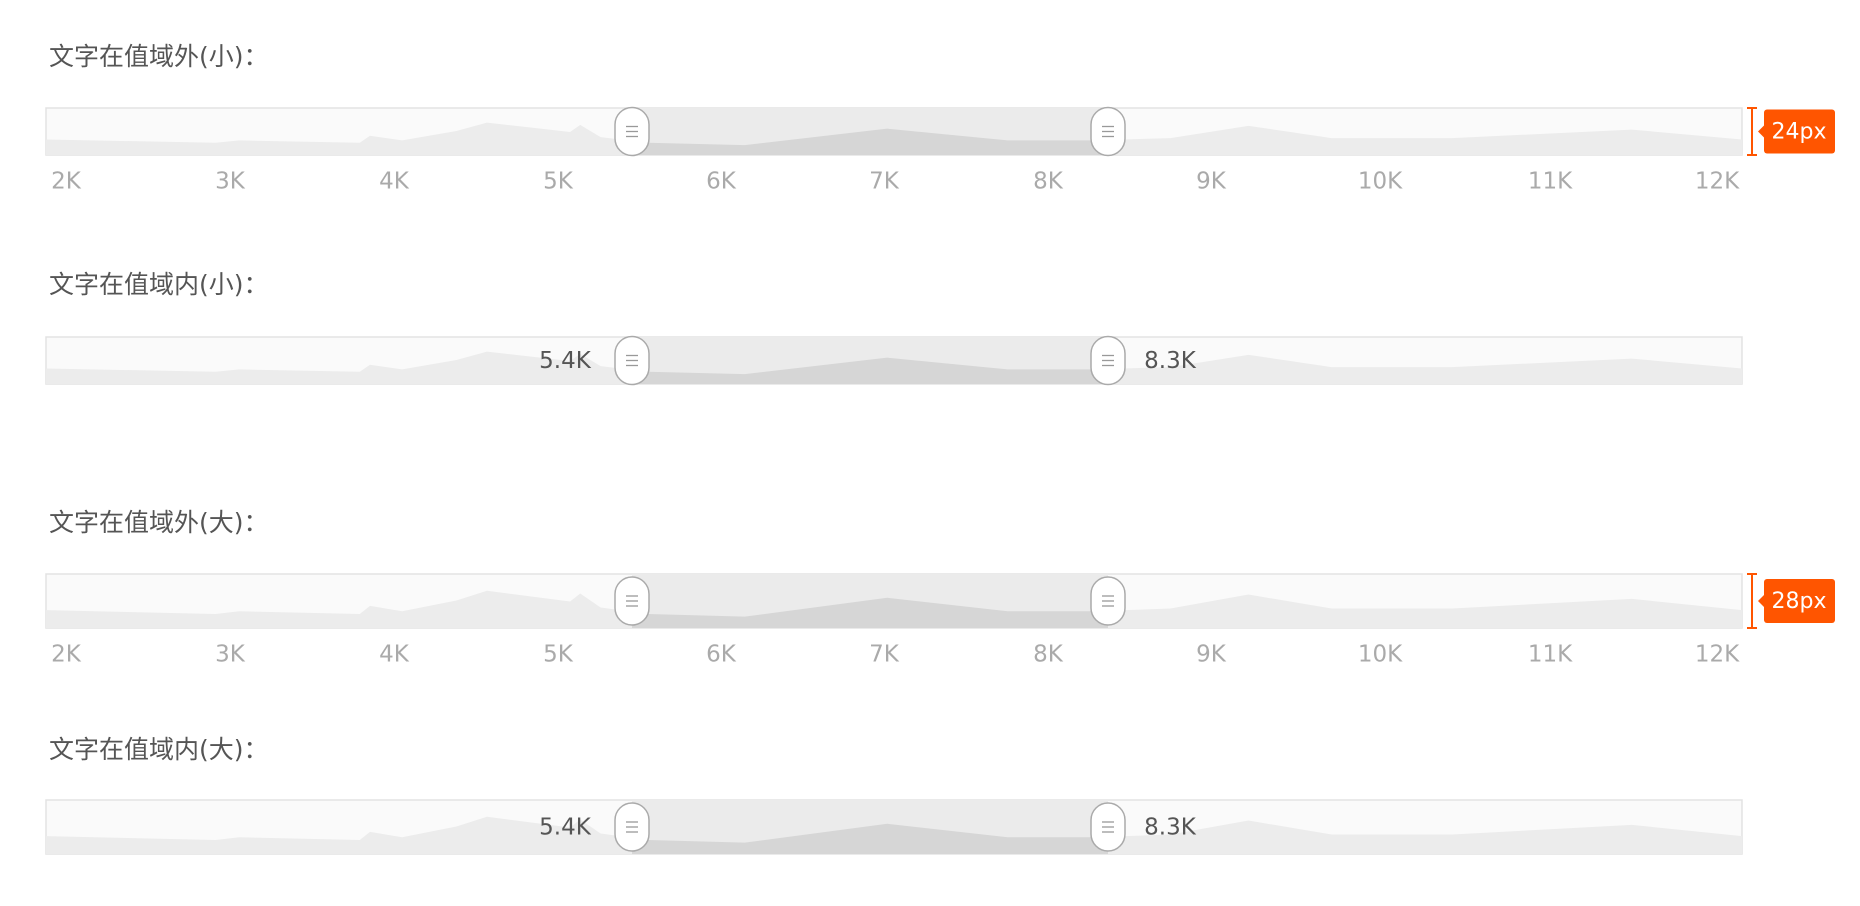 This screenshot has height=906, width=1860. Describe the element at coordinates (159, 522) in the screenshot. I see `section-title: 文字在值域外(大)：` at that location.